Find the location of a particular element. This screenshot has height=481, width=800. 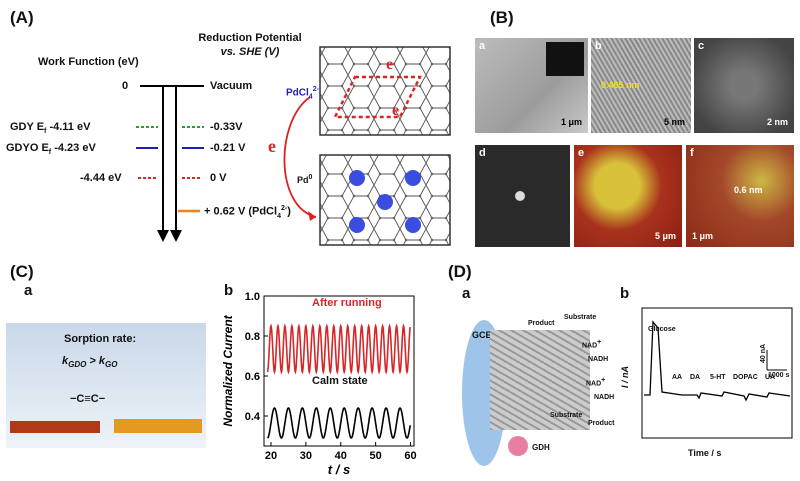

lattice-spacing: 0.465 nm is located at coordinates (620, 85).